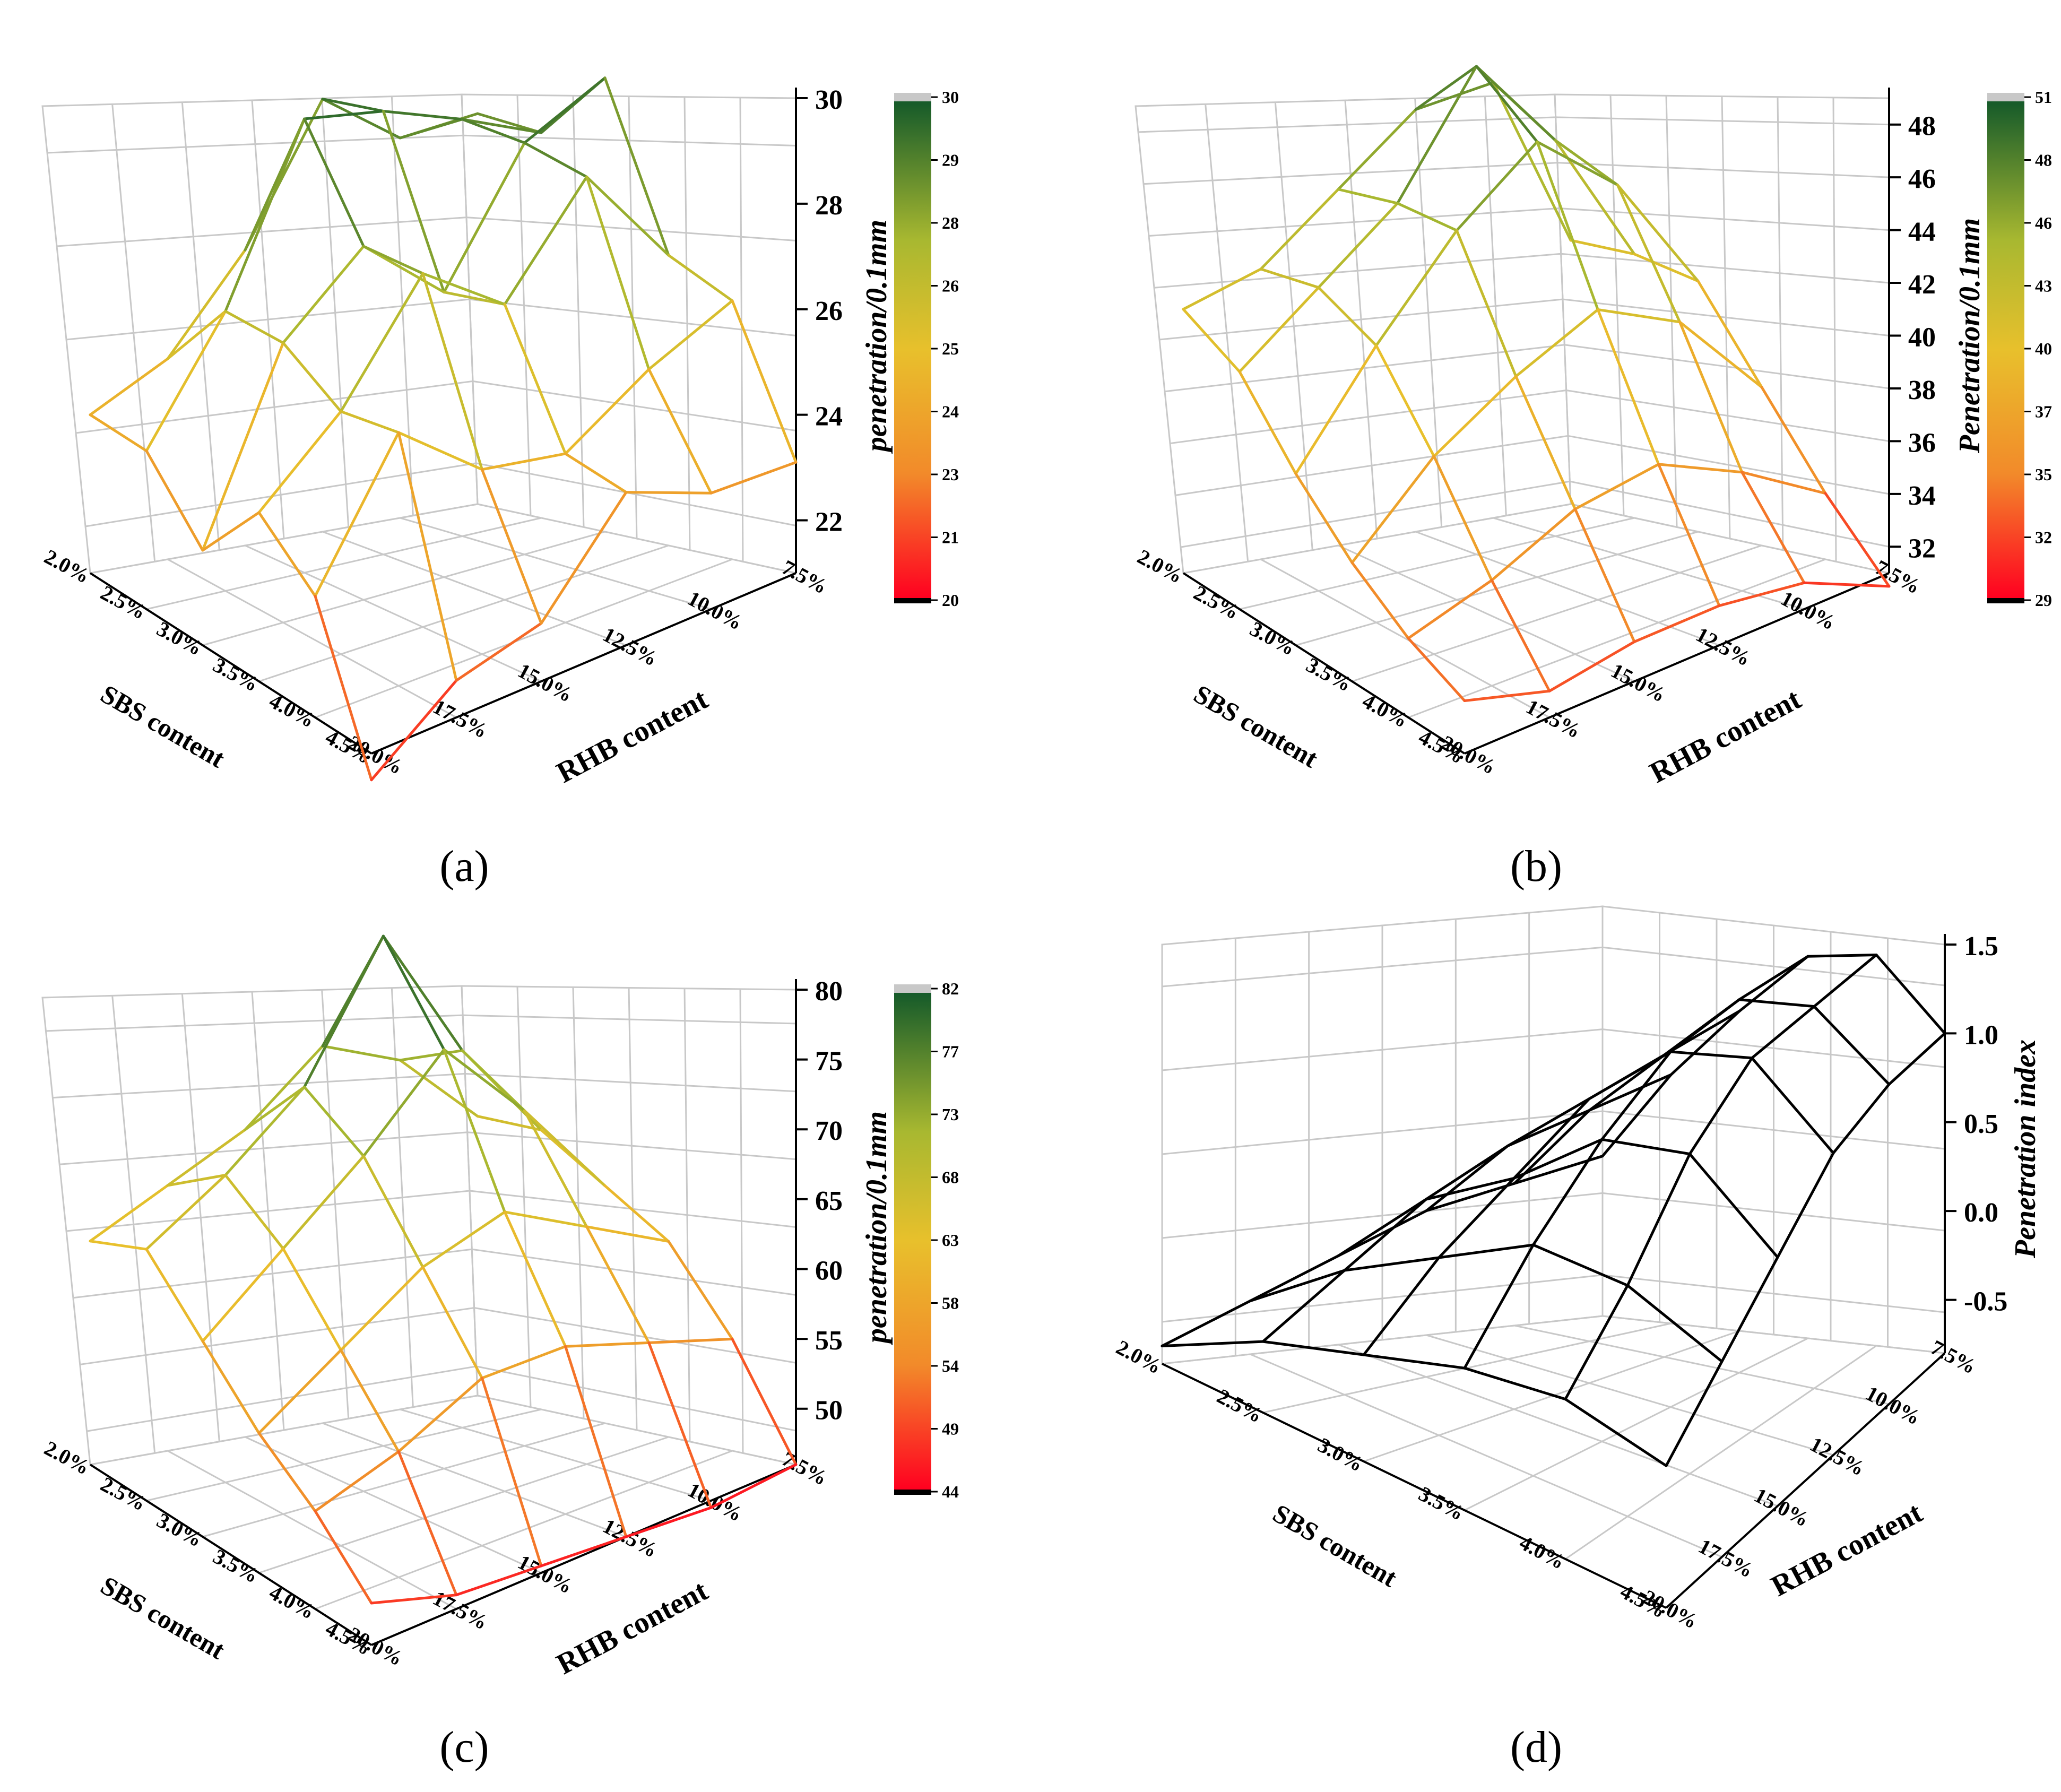 The image size is (2061, 1792). I want to click on z-tick-label: 26, so click(829, 311).